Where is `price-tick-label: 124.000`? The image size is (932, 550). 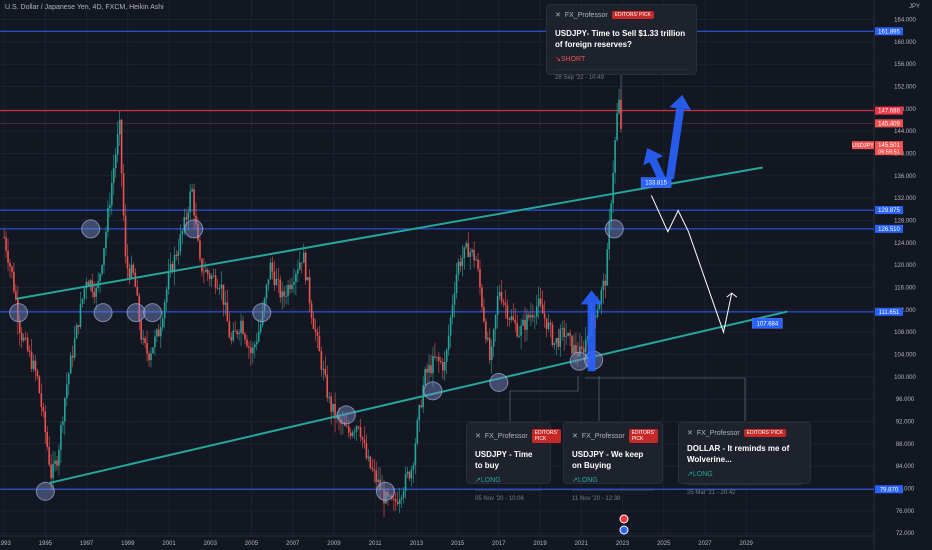 price-tick-label: 124.000 is located at coordinates (905, 244).